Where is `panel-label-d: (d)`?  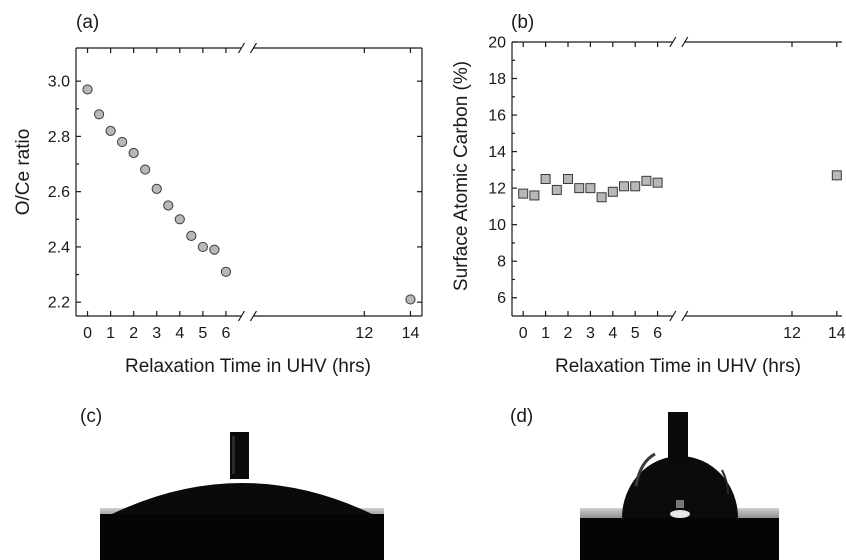
panel-label-d: (d) is located at coordinates (521, 416).